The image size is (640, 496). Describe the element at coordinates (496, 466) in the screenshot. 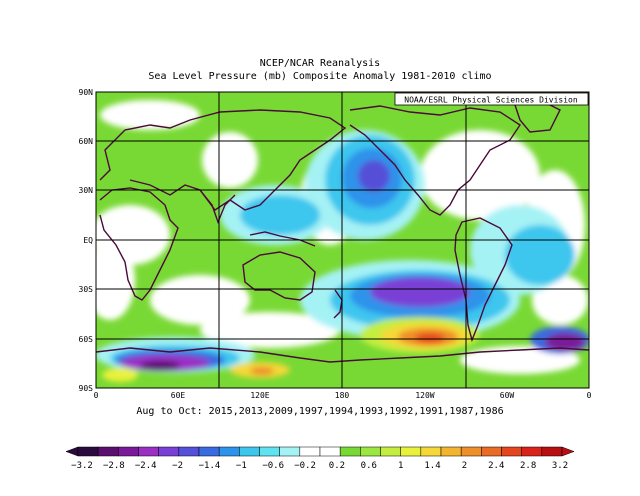

I see `colorbar-label: 2.4` at that location.